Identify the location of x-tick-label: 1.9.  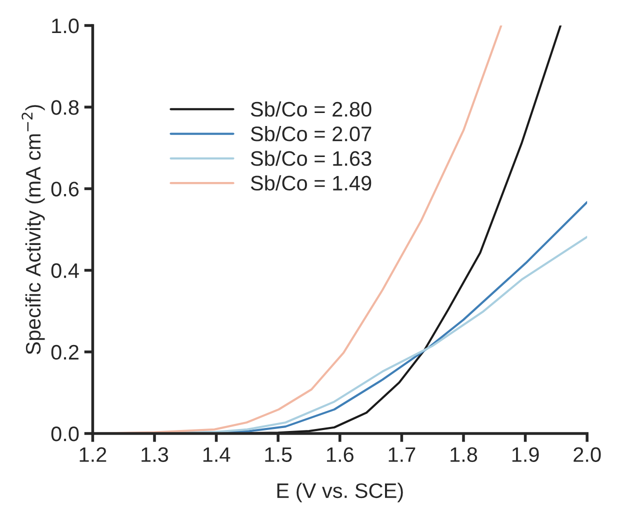
(525, 454).